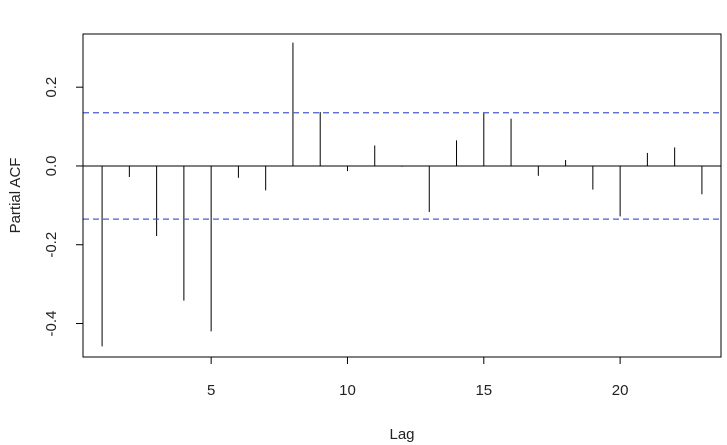  I want to click on y-tick-label-0: -0.4, so click(51, 324).